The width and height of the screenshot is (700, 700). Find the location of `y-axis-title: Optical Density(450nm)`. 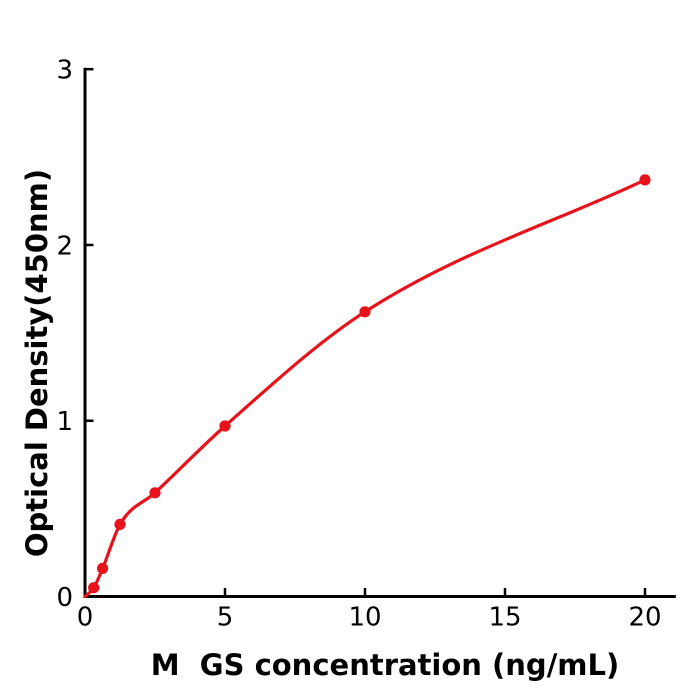

y-axis-title: Optical Density(450nm) is located at coordinates (37, 363).